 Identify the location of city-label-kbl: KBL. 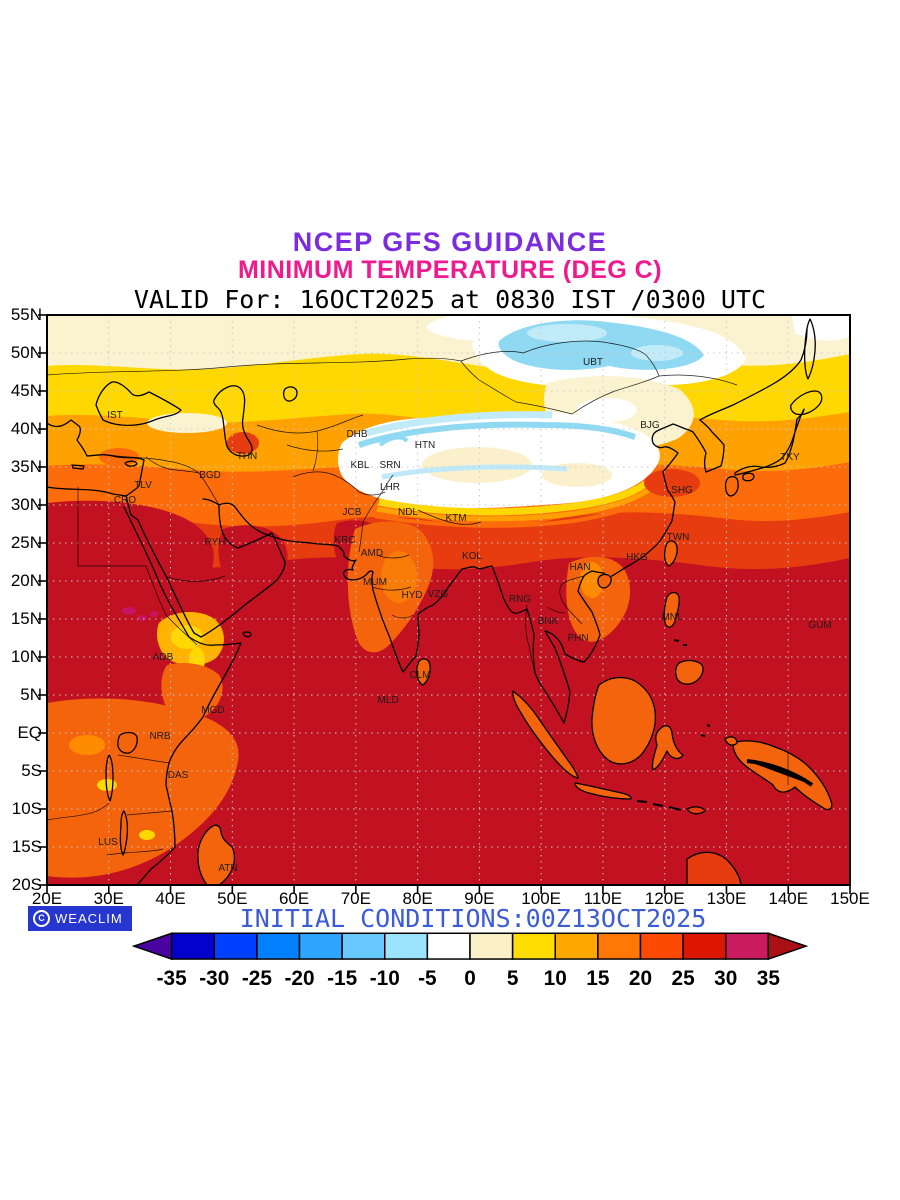
(360, 465).